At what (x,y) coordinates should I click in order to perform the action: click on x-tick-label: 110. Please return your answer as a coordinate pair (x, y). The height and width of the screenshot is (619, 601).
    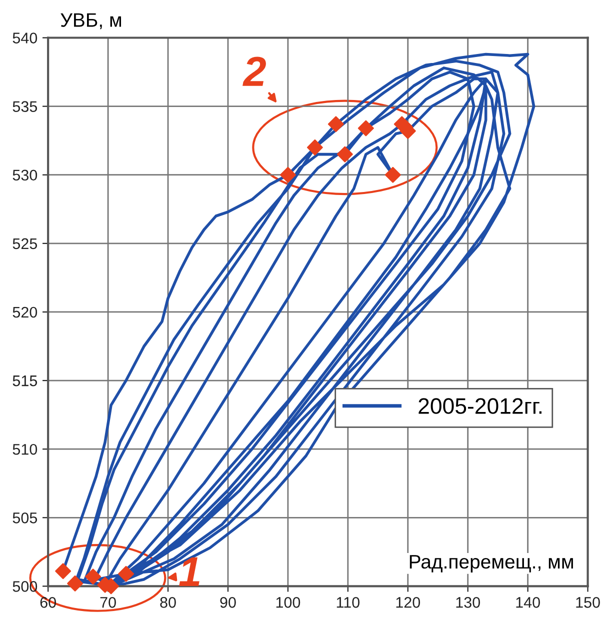
    Looking at the image, I should click on (348, 602).